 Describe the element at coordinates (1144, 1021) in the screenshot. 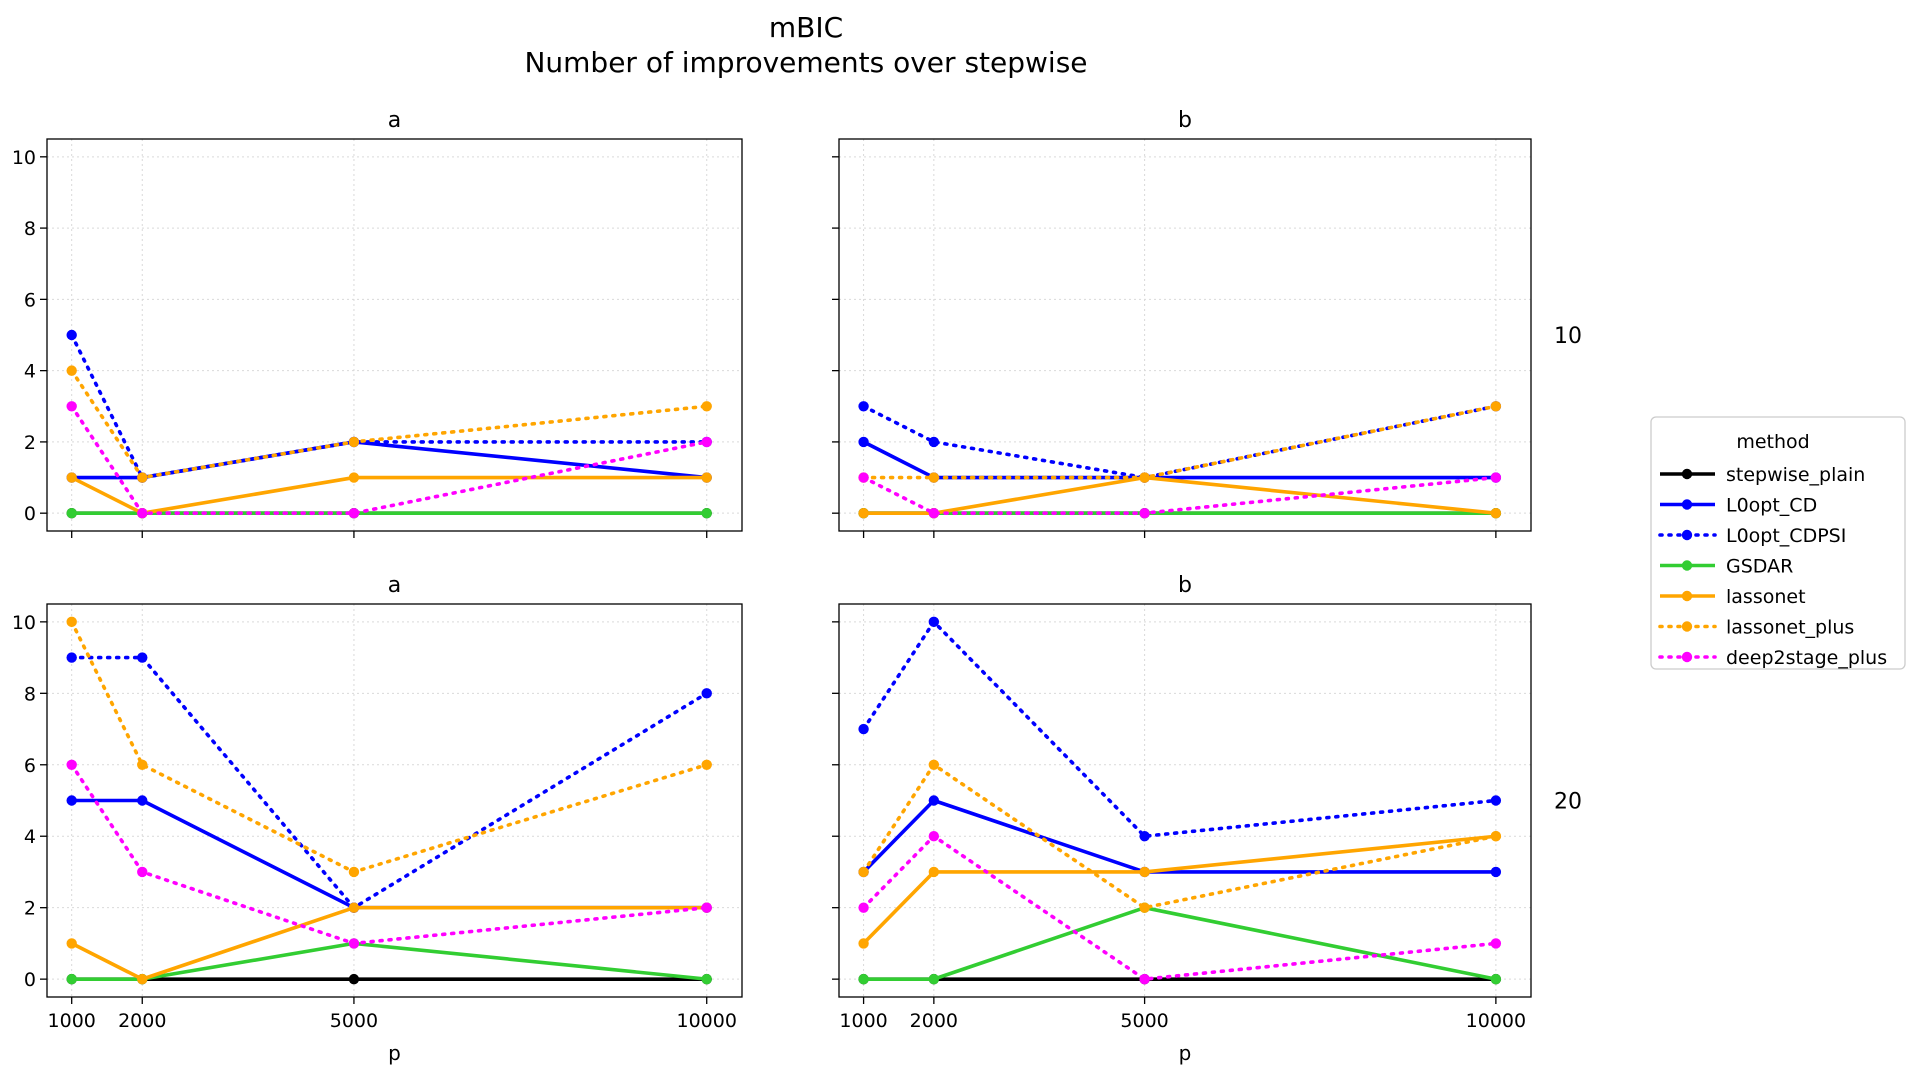

I see `x-tick-label: 5000` at that location.